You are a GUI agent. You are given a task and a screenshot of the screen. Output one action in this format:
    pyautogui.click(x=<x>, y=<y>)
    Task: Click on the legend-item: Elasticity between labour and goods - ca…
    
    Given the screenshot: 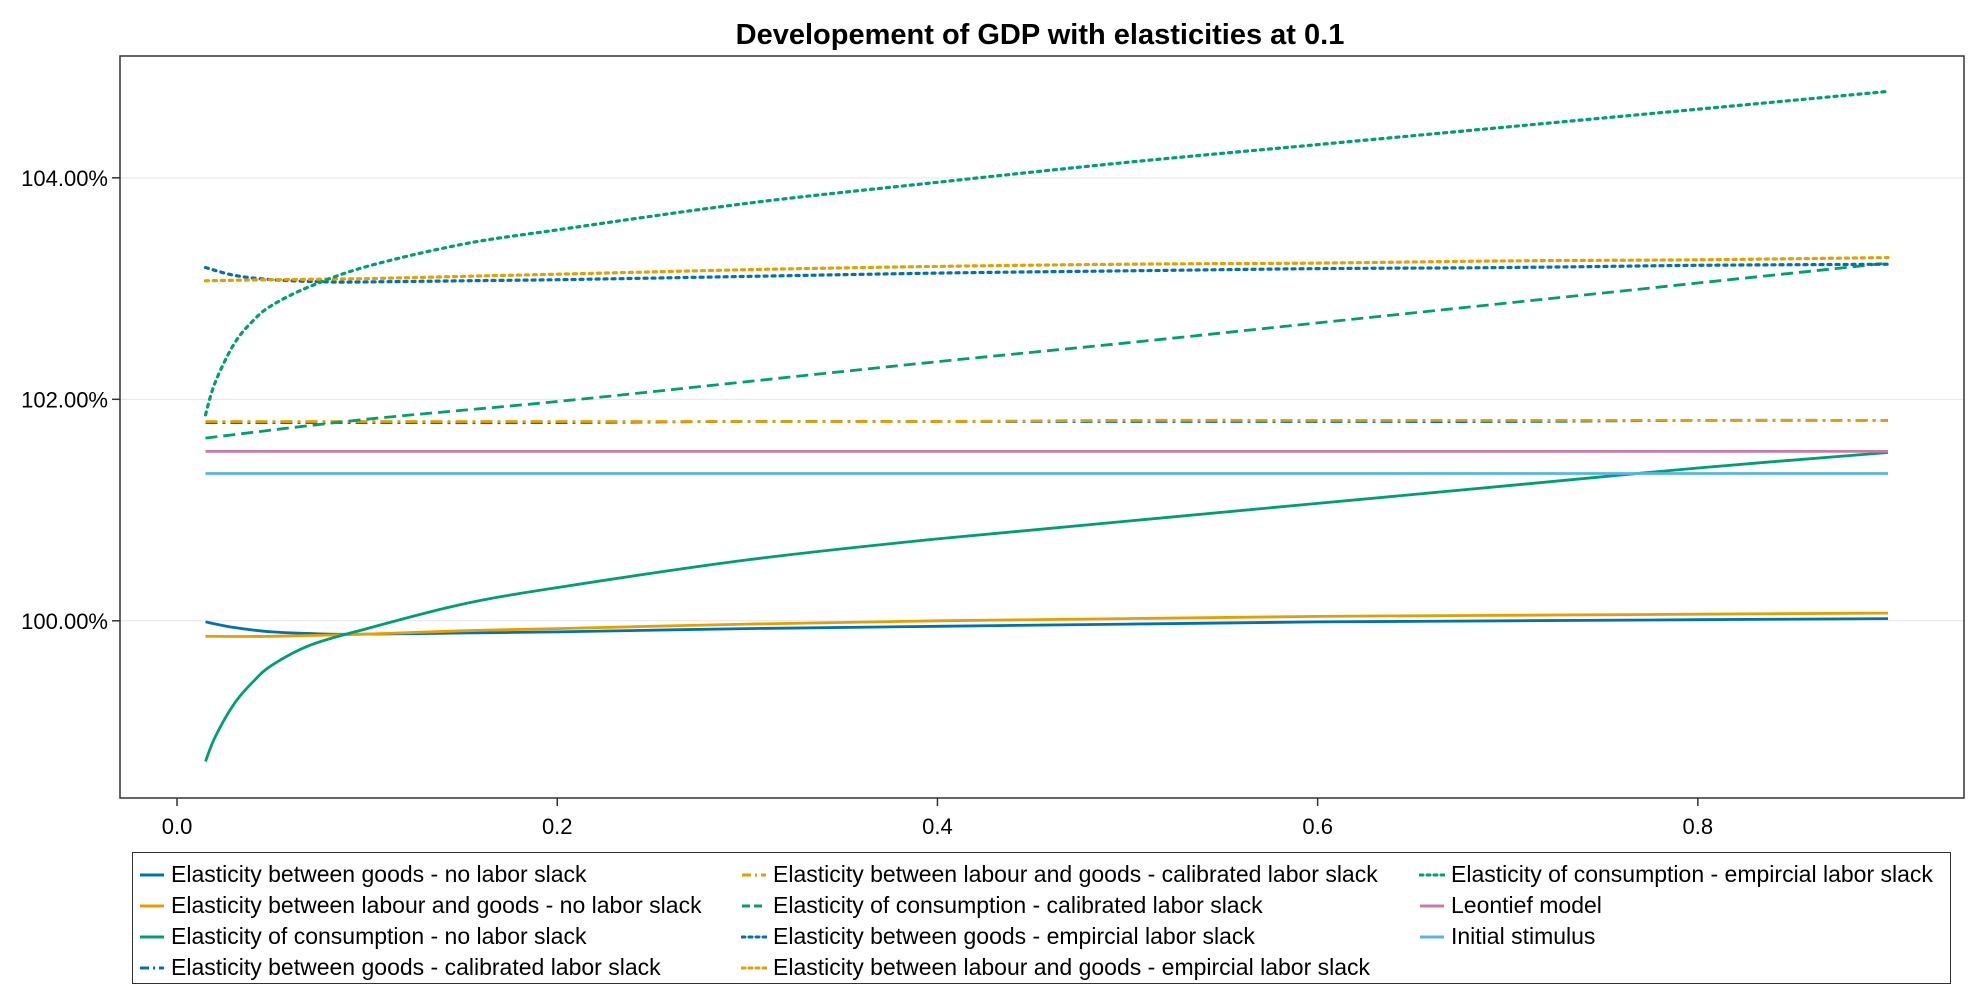 What is the action you would take?
    pyautogui.click(x=1059, y=874)
    